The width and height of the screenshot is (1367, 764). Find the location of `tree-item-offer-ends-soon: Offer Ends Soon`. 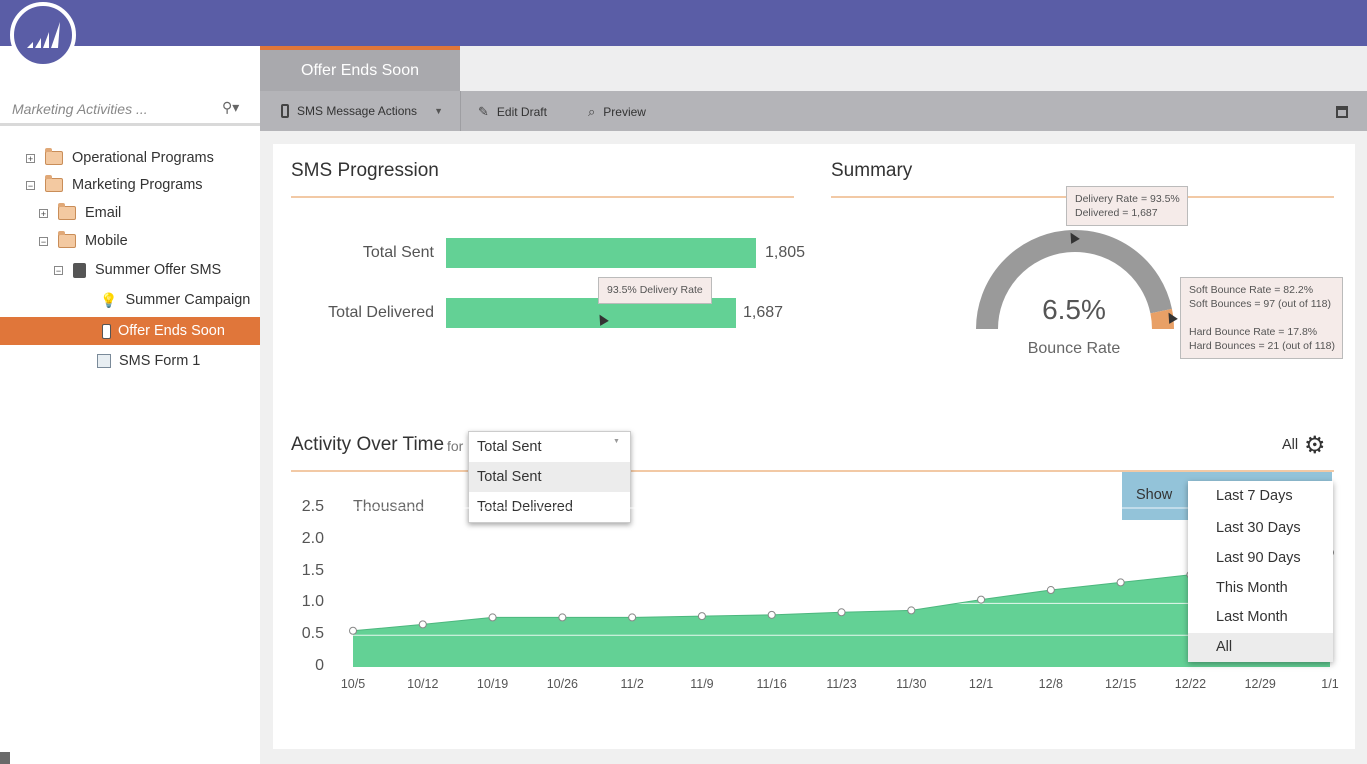

tree-item-offer-ends-soon: Offer Ends Soon is located at coordinates (163, 331).